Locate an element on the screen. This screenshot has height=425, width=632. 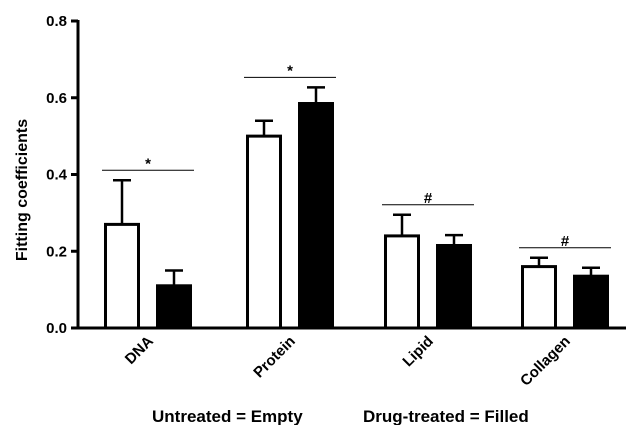
bar-dna-empty is located at coordinates (122, 276).